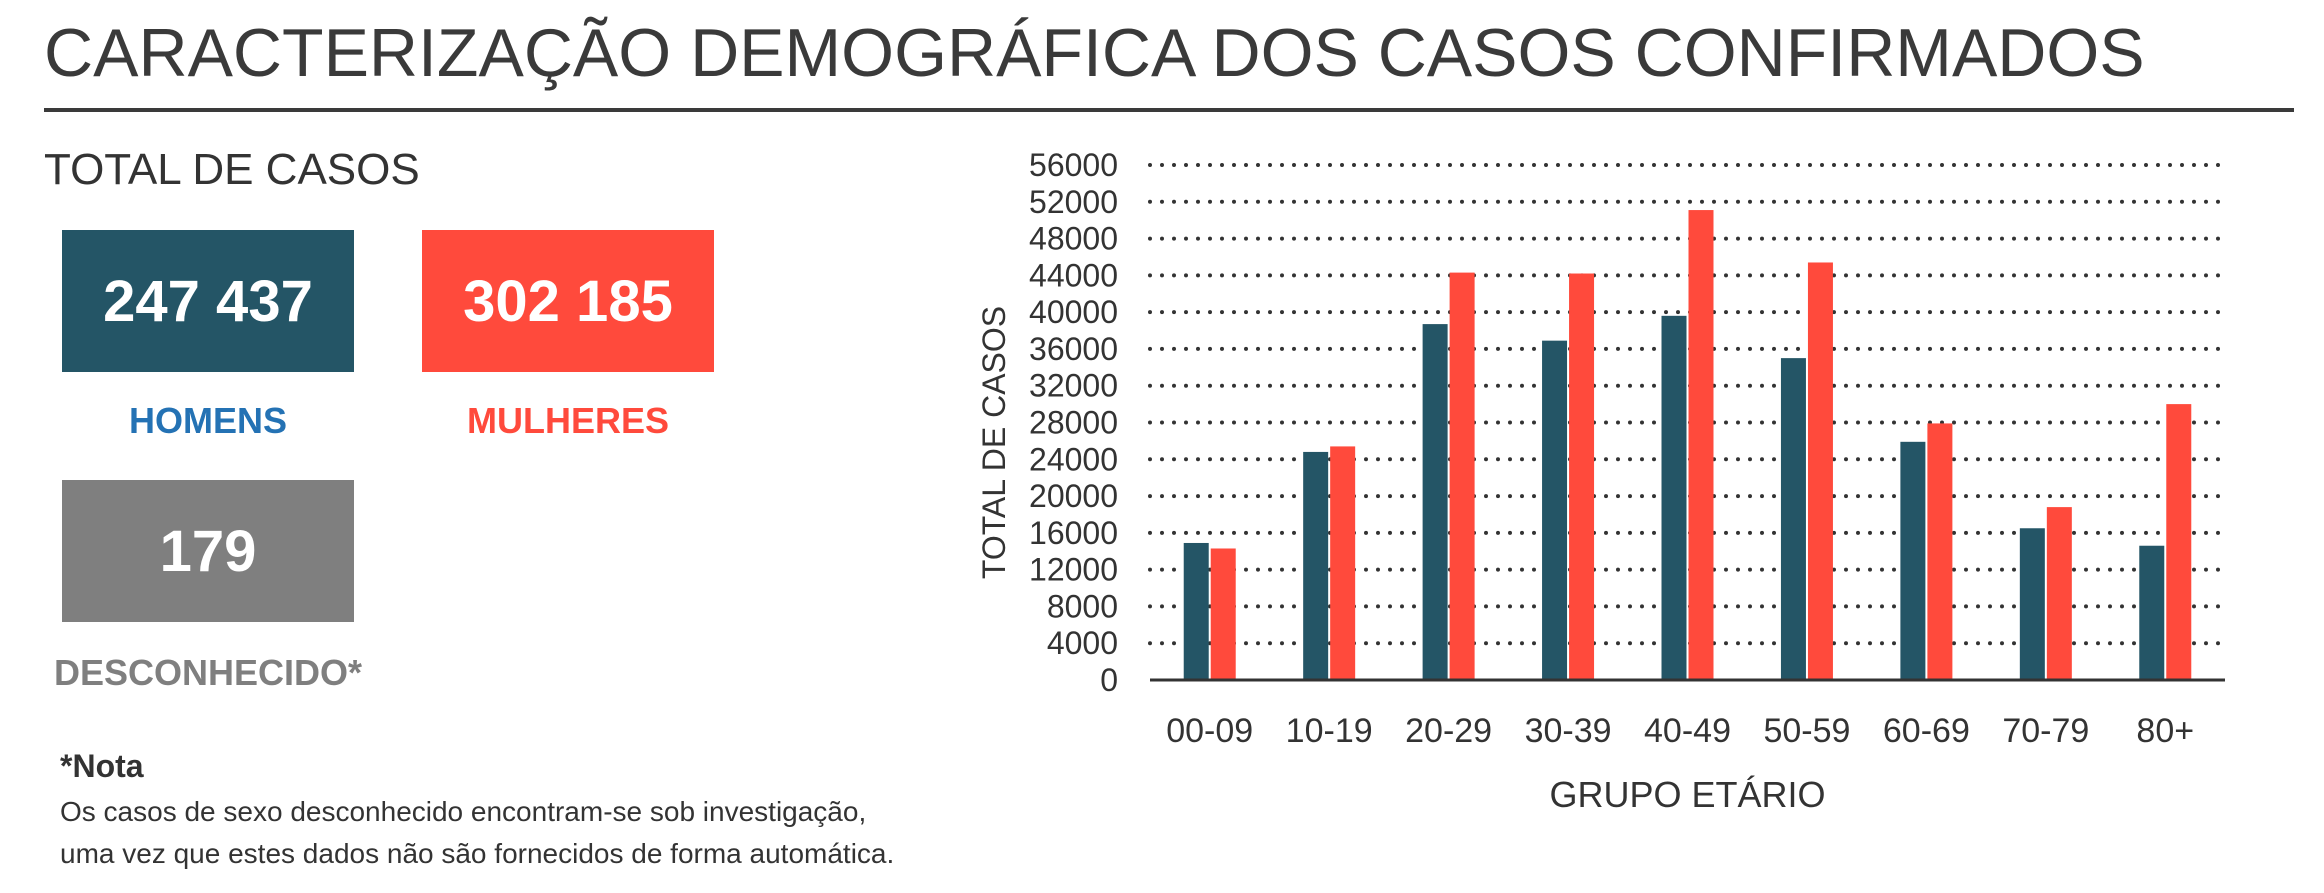 The image size is (2324, 893). Describe the element at coordinates (102, 766) in the screenshot. I see `note-title: *Nota` at that location.